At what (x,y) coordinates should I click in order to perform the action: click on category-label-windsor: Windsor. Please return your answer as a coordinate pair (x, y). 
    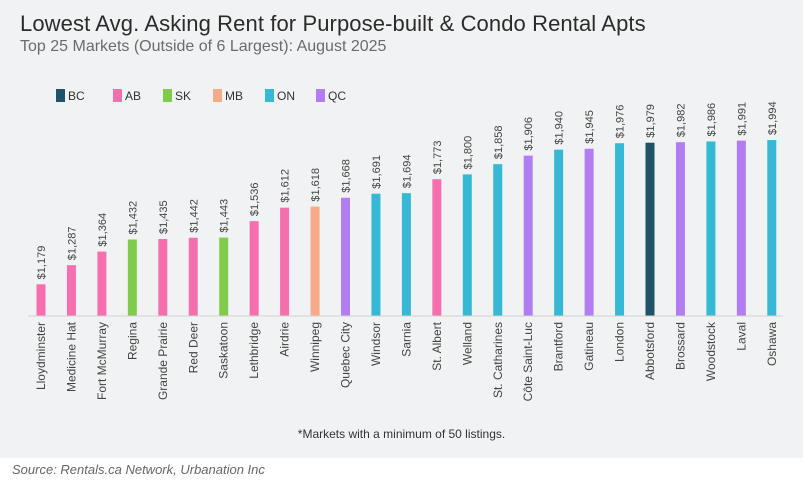
    Looking at the image, I should click on (376, 344).